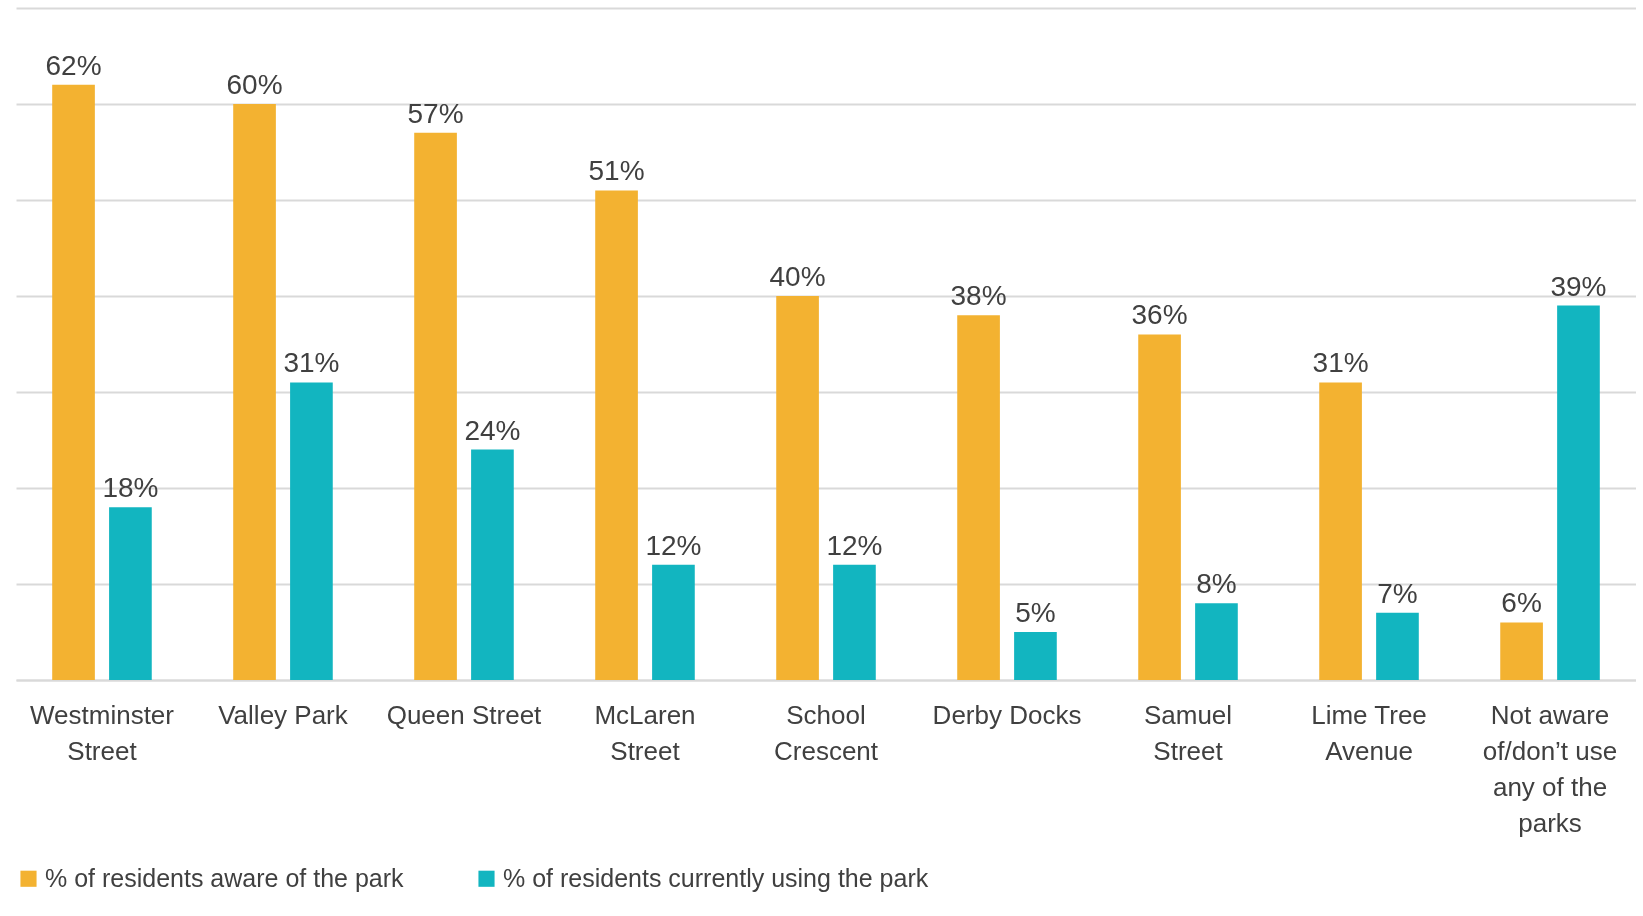 Image resolution: width=1643 pixels, height=916 pixels. What do you see at coordinates (1007, 714) in the screenshot?
I see `x-tick-label: Derby Docks` at bounding box center [1007, 714].